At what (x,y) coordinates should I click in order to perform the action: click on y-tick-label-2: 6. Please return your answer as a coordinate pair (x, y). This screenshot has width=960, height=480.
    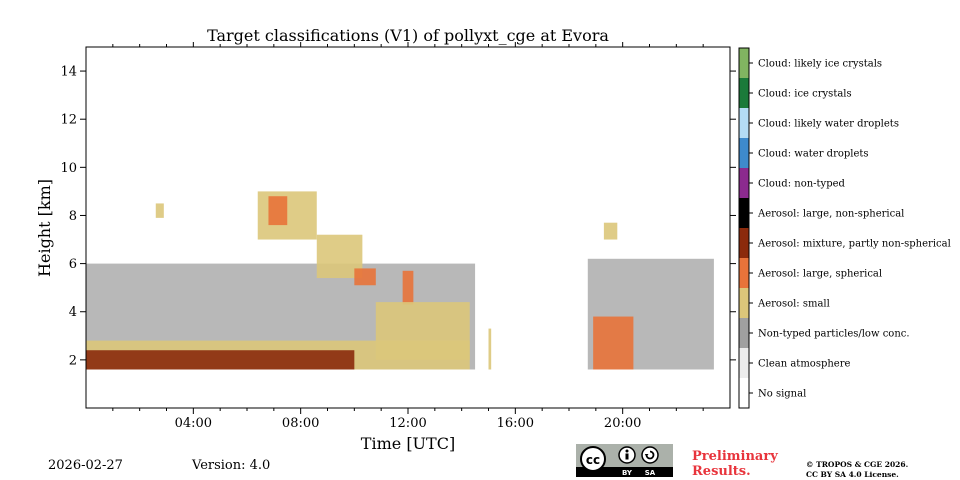
    Looking at the image, I should click on (73, 264).